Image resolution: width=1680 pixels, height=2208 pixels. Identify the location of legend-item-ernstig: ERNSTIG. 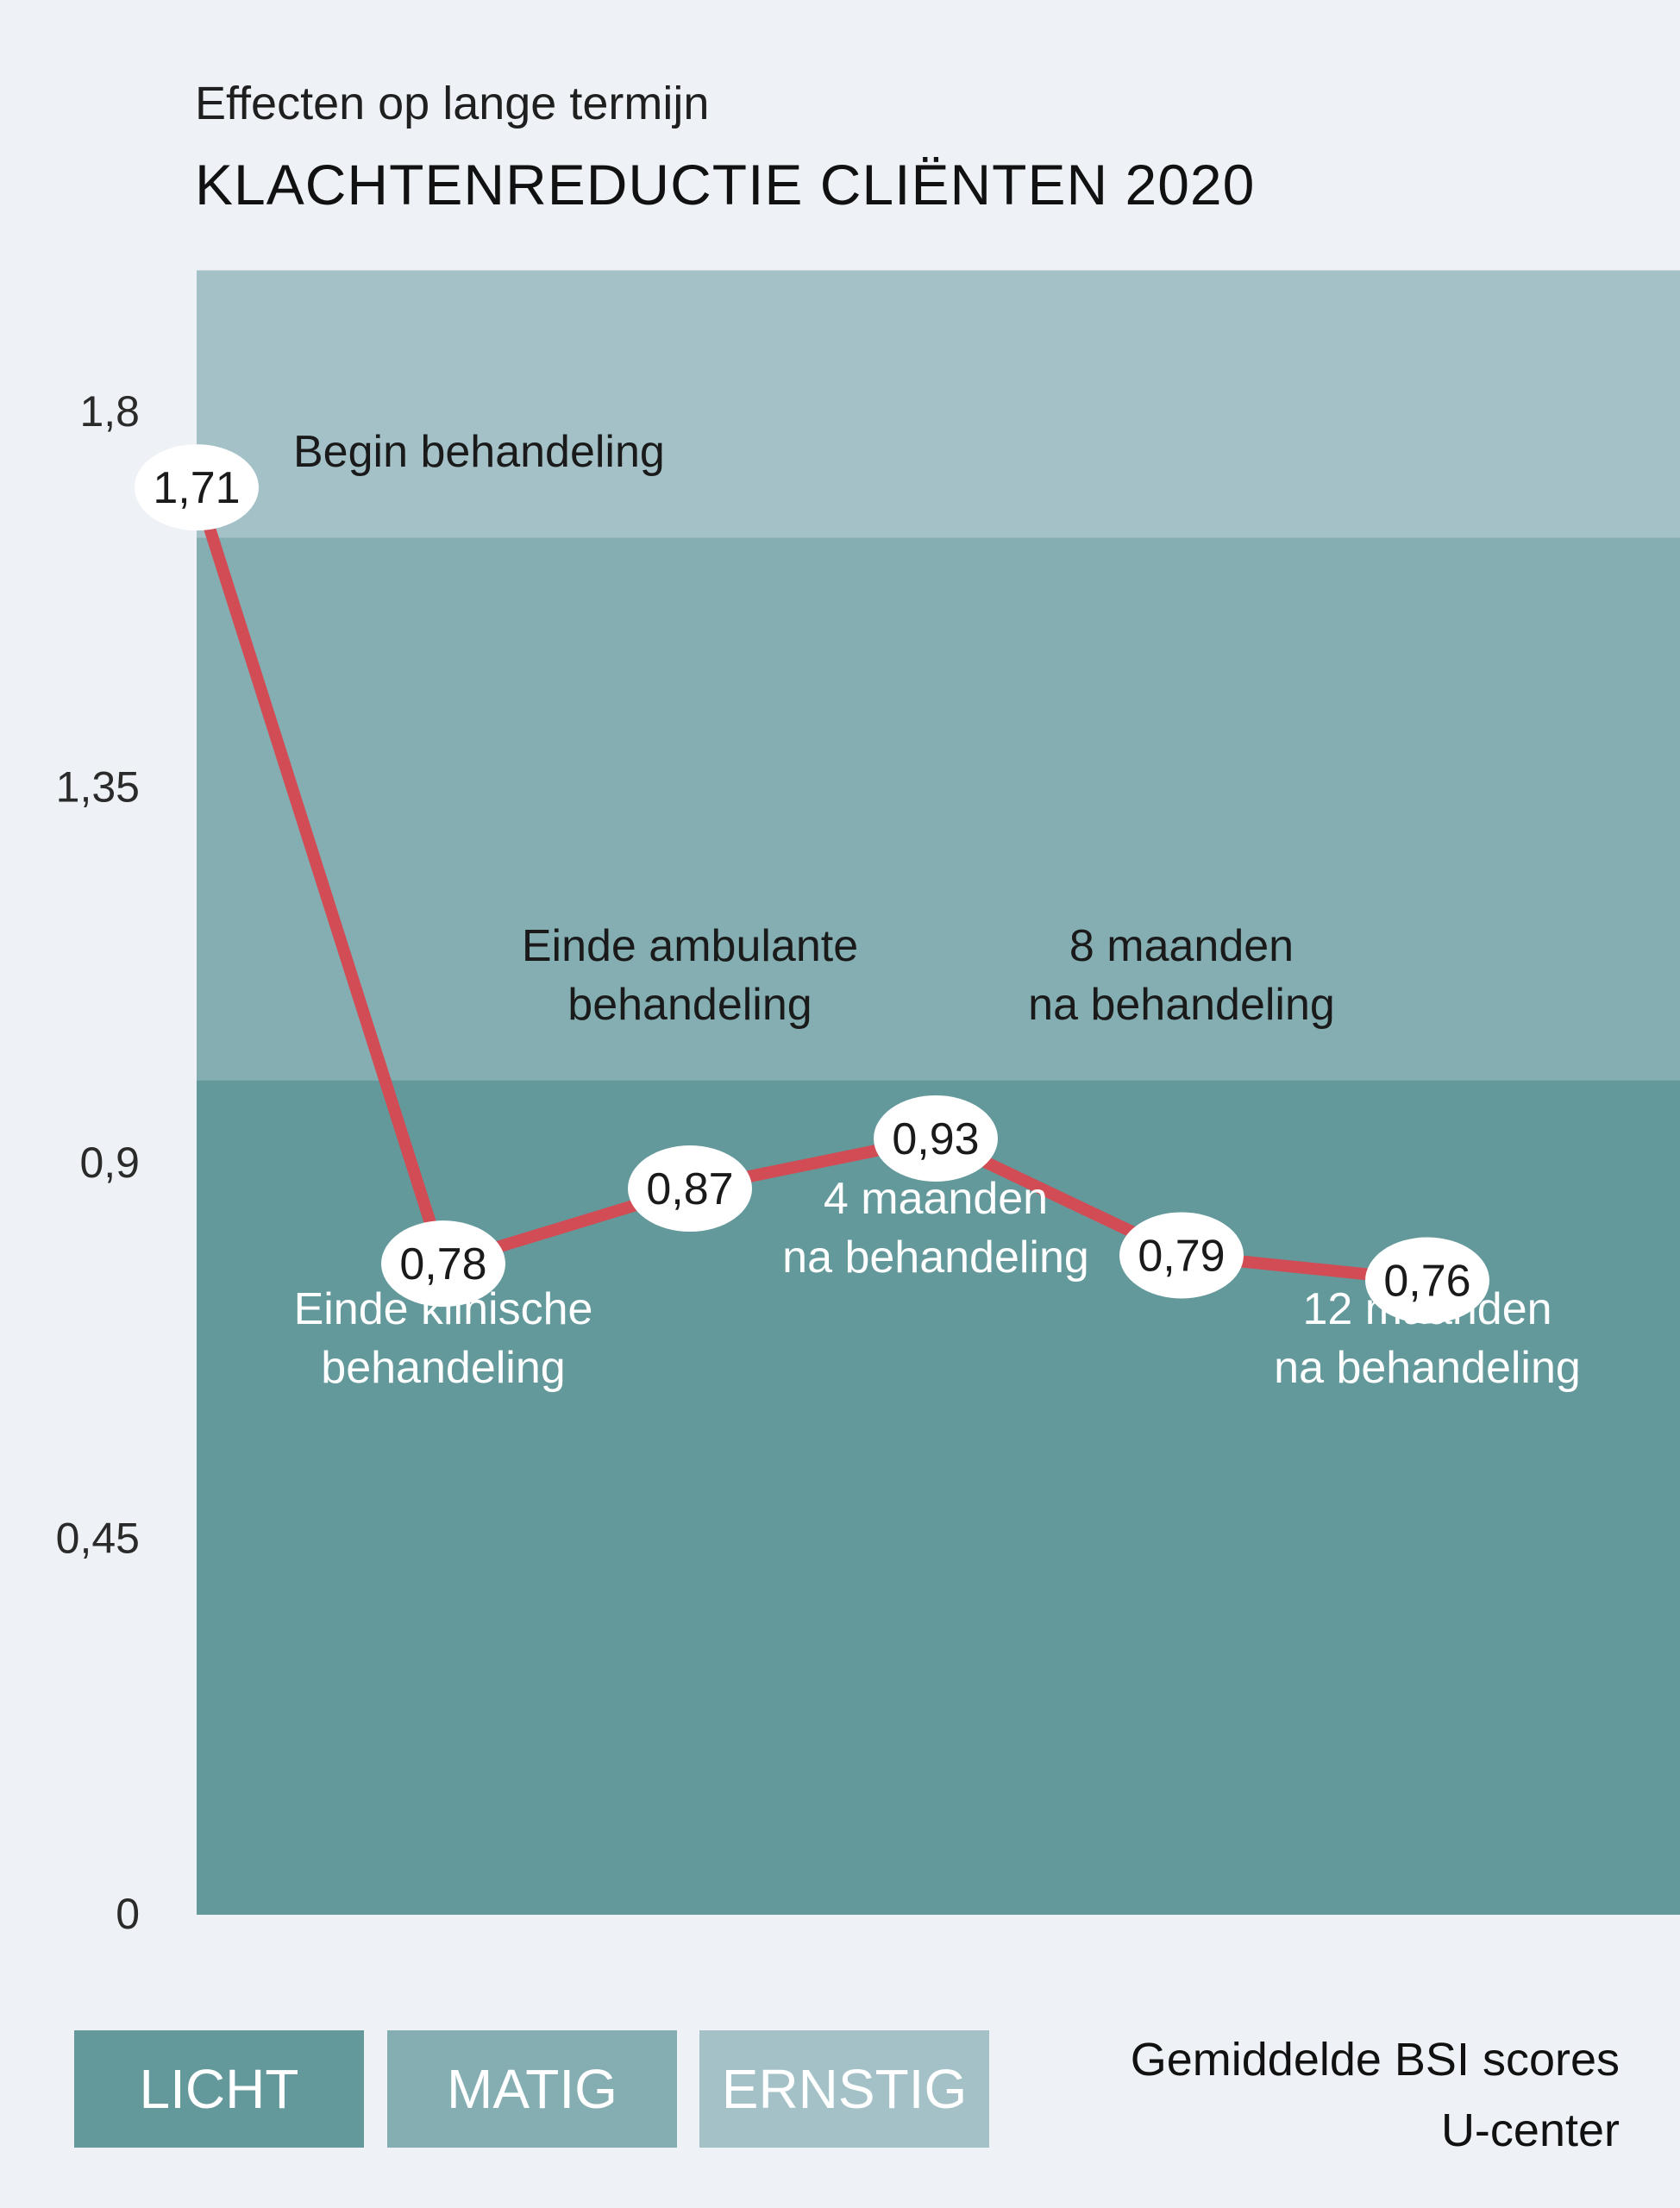
(844, 2089).